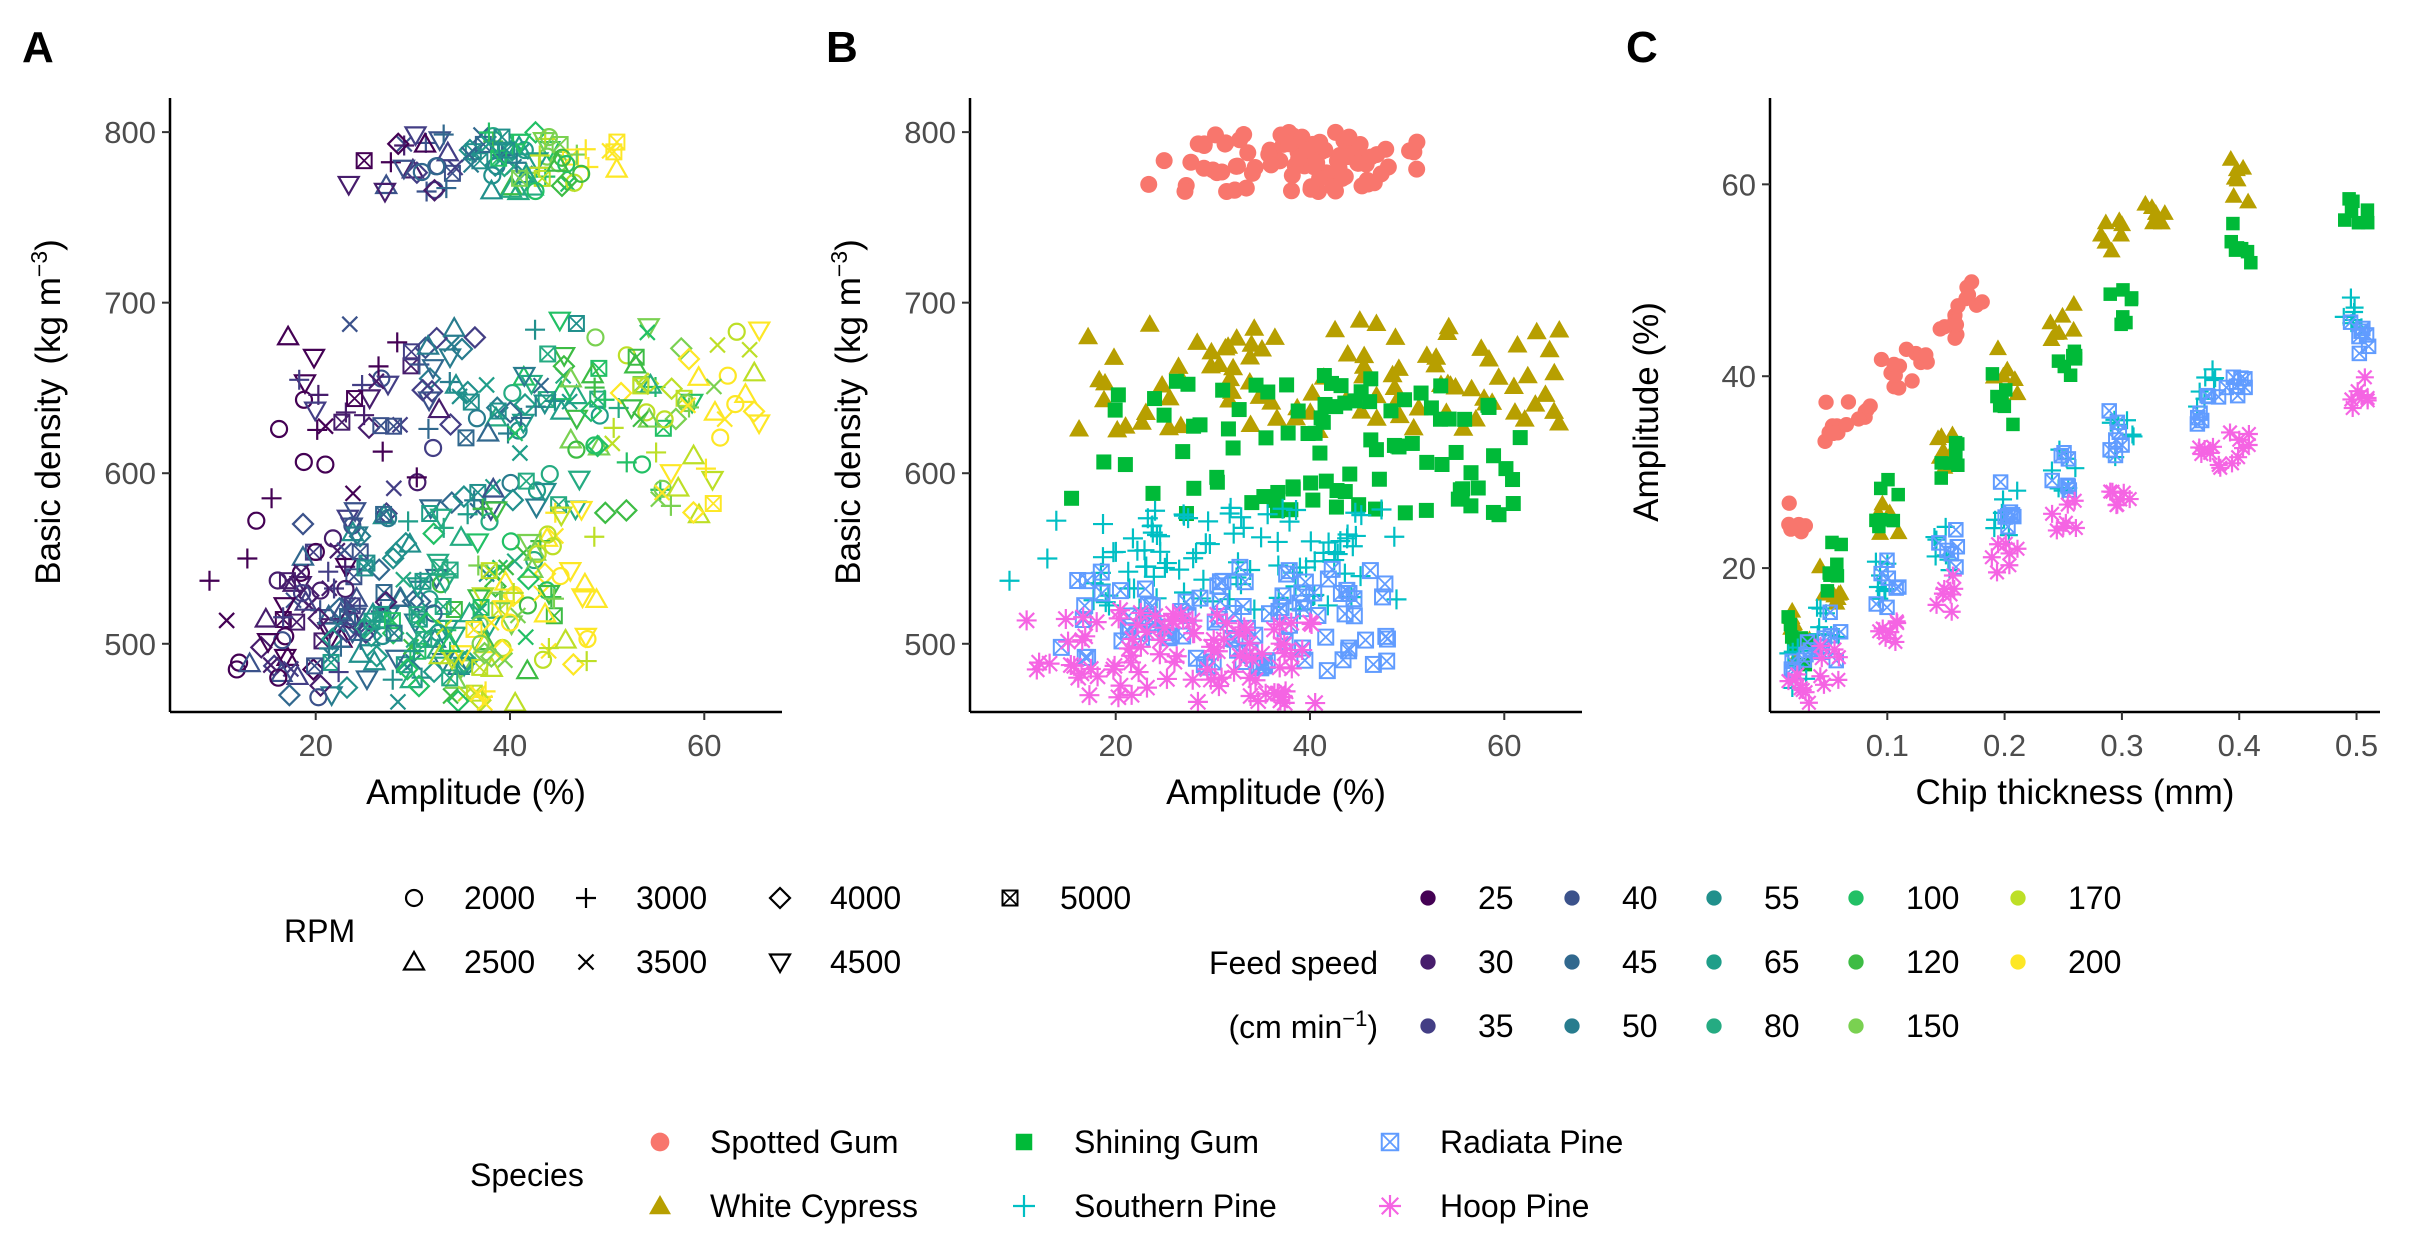  I want to click on legend-feed-label: 80, so click(1782, 1026).